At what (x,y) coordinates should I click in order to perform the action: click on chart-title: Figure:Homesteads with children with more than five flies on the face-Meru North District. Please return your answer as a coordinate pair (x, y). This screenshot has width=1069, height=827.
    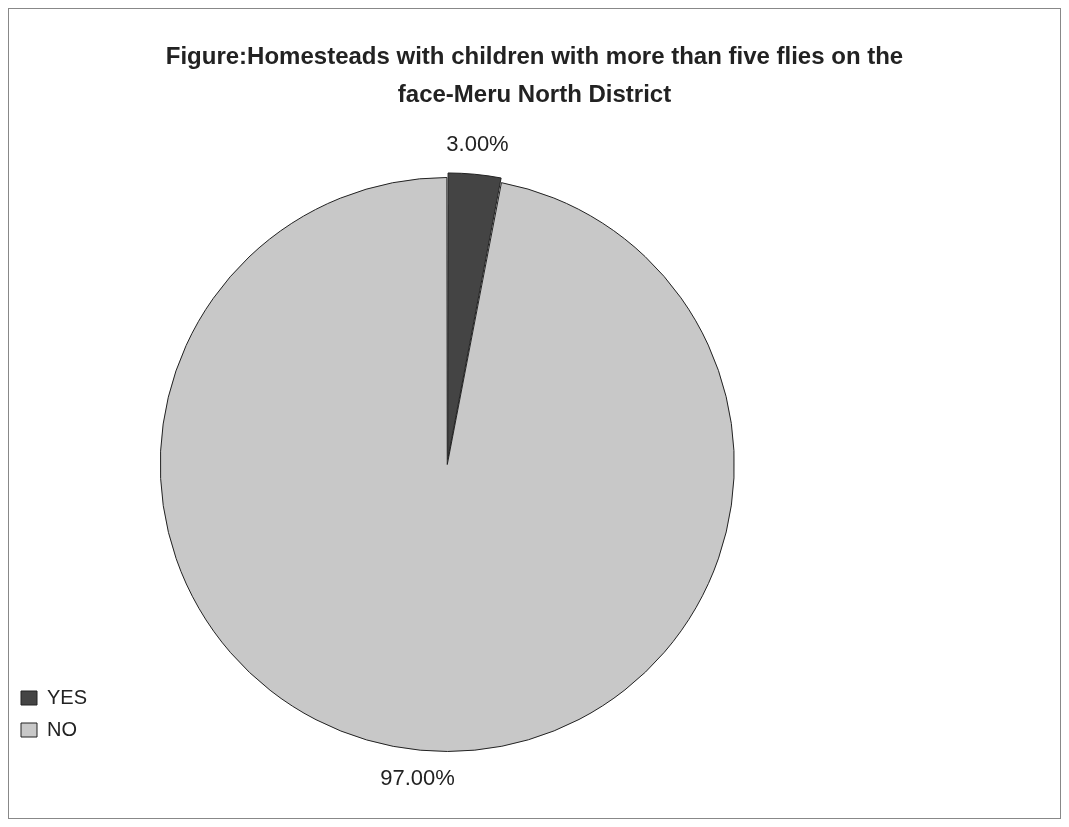
    Looking at the image, I should click on (534, 75).